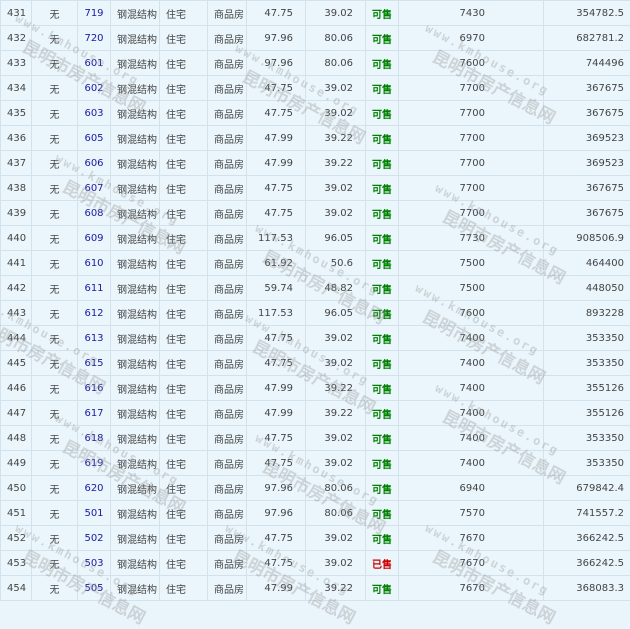  Describe the element at coordinates (94, 338) in the screenshot. I see `room-number-link: 613` at that location.